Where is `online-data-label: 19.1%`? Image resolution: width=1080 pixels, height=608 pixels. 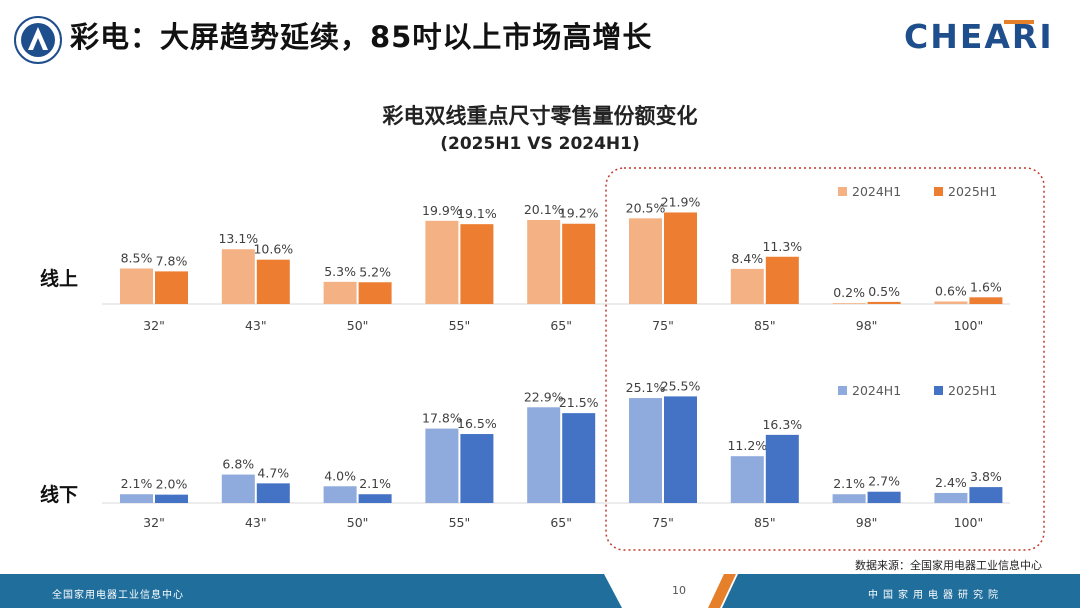 online-data-label: 19.1% is located at coordinates (477, 213).